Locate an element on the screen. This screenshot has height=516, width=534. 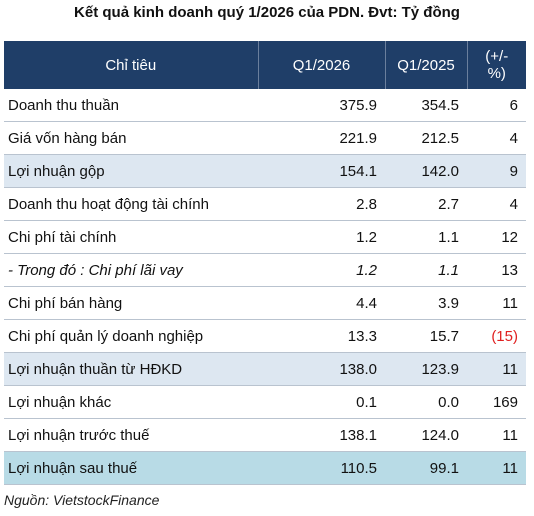
row-q1-2025: 212.5 is located at coordinates (426, 138).